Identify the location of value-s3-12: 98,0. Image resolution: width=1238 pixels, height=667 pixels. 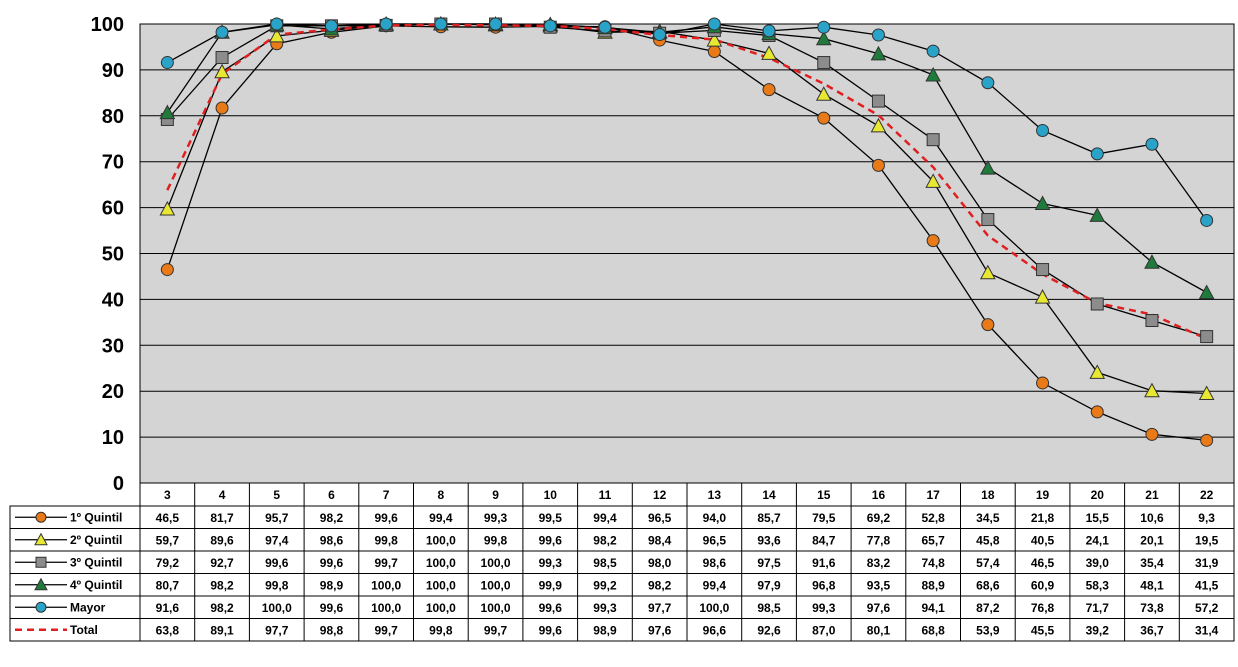
(660, 563).